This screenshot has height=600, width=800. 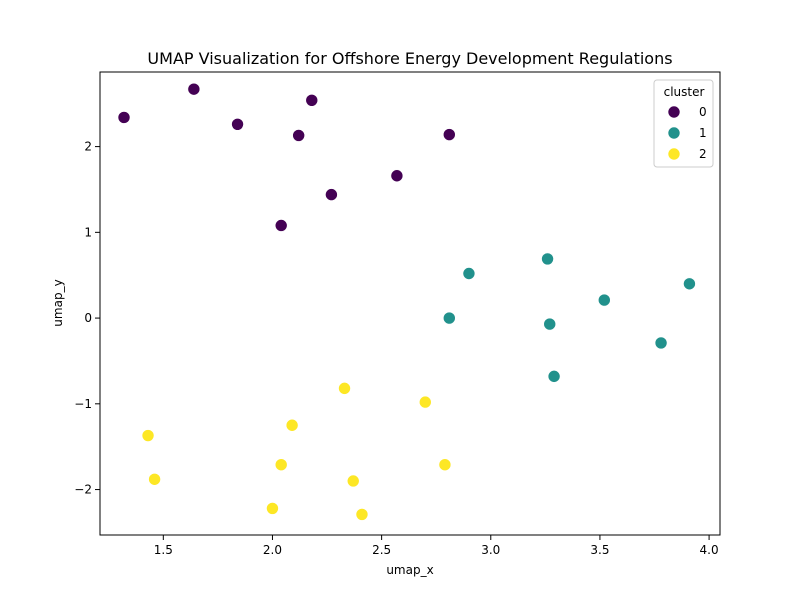 What do you see at coordinates (83, 404) in the screenshot?
I see `y-tick-label: −1` at bounding box center [83, 404].